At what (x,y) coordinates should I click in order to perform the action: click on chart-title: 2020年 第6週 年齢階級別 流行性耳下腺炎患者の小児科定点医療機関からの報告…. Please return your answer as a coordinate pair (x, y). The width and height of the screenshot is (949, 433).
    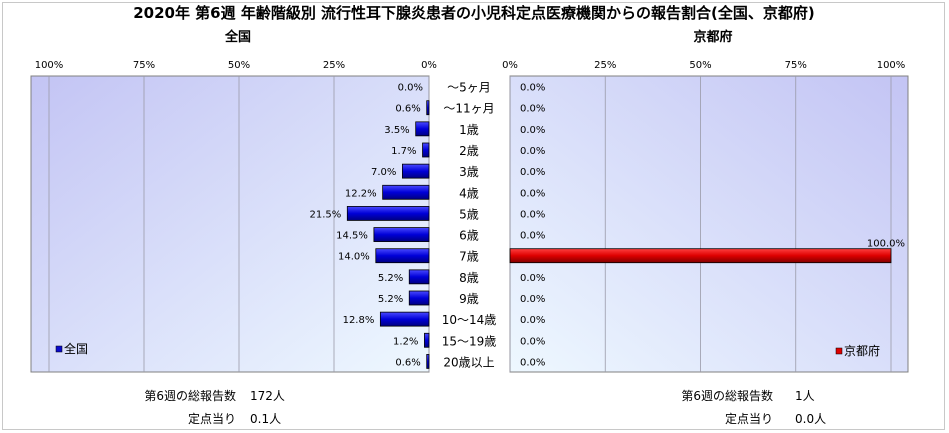
    Looking at the image, I should click on (474, 13).